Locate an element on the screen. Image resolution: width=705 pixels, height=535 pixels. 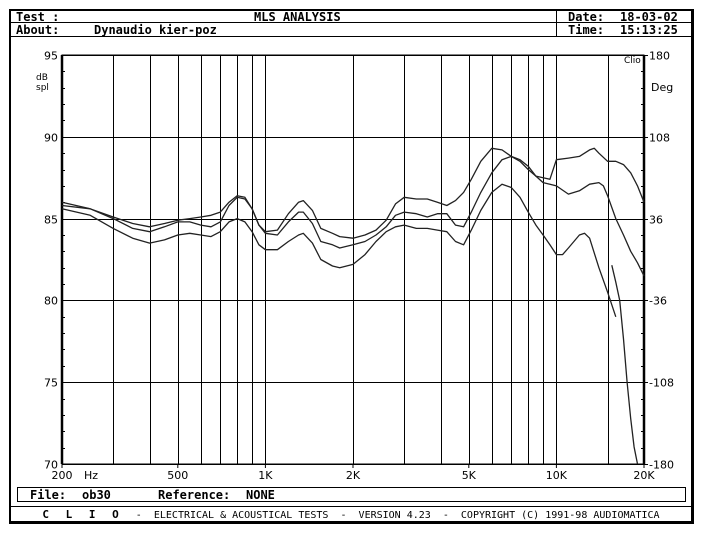
y2-tick-label: -36 is located at coordinates (658, 301).